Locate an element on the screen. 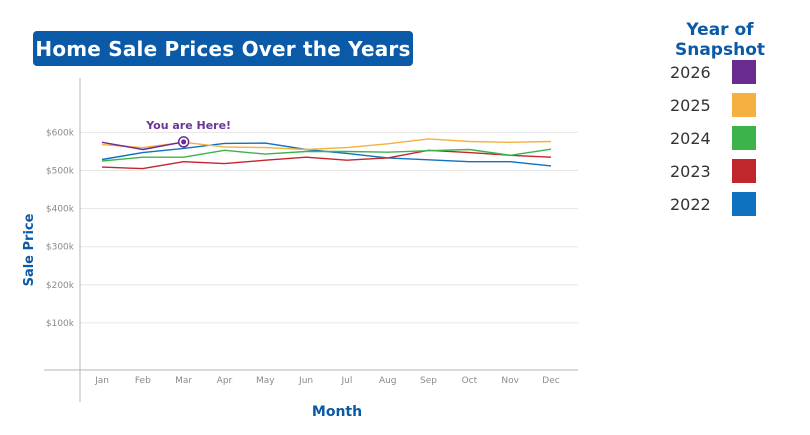 Image resolution: width=810 pixels, height=435 pixels. x-tick-label: Mar is located at coordinates (183, 381).